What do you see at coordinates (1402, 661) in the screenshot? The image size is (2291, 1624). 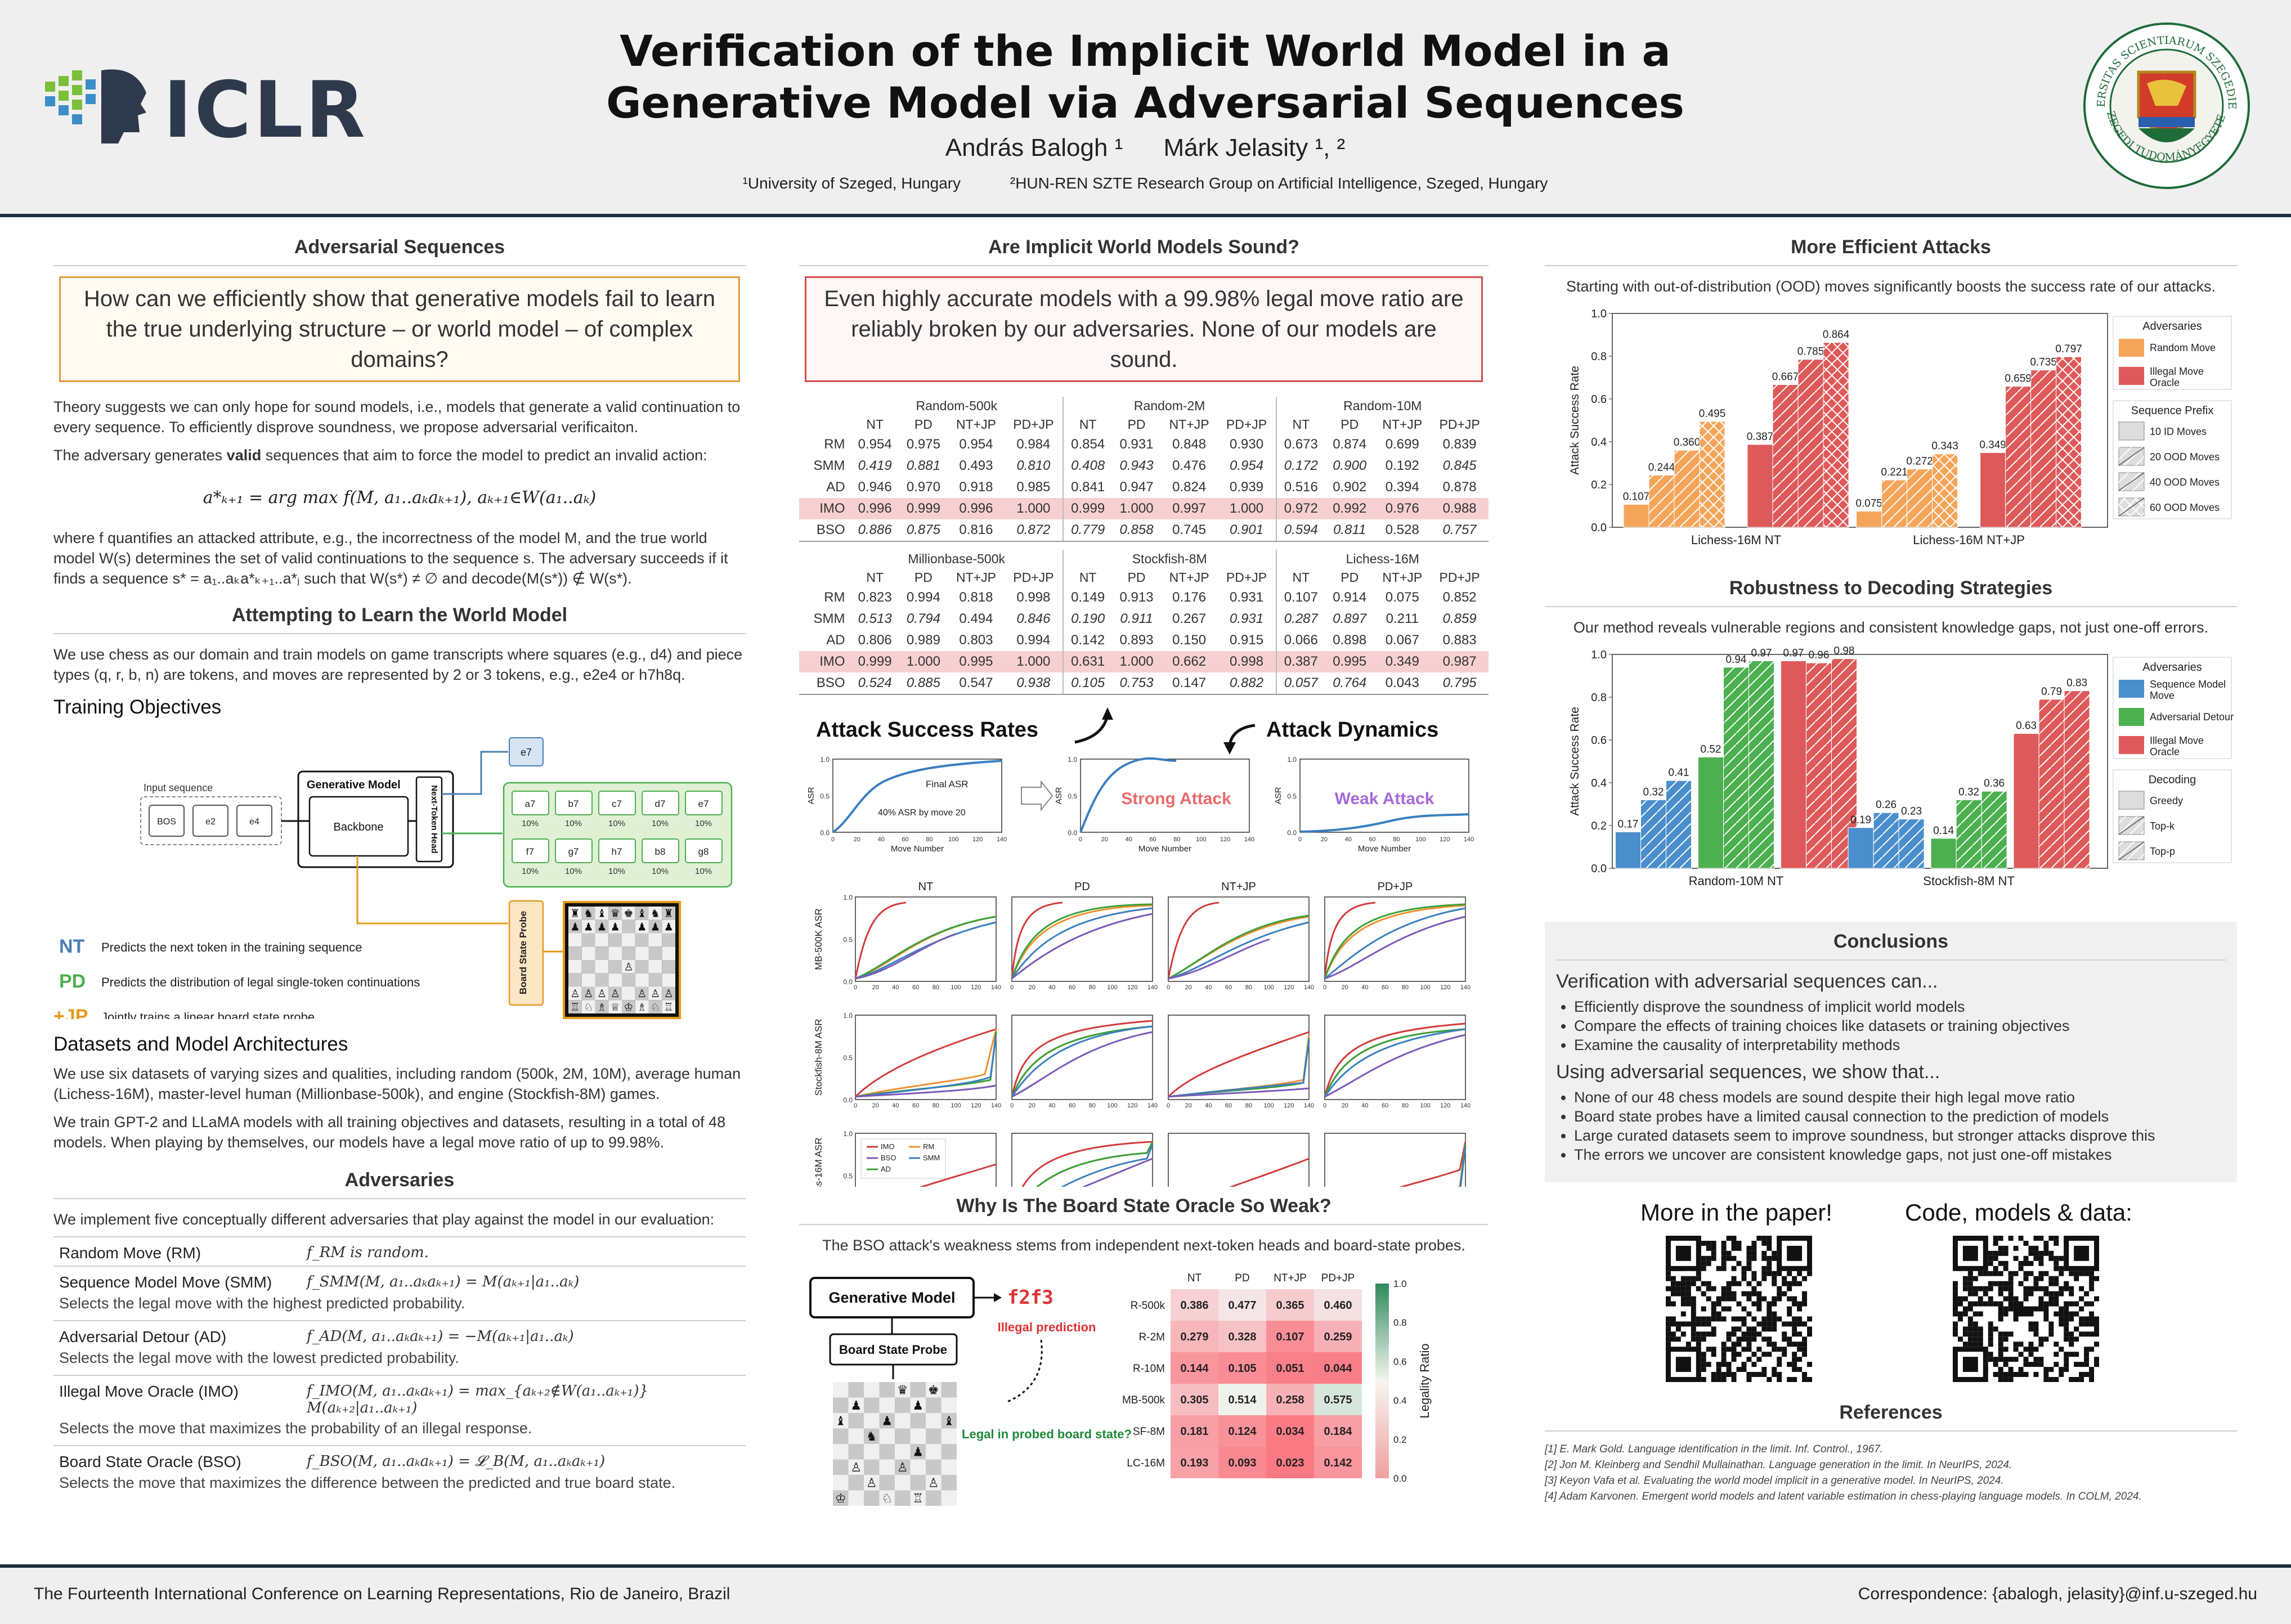 I see `table-cell: 0.349` at bounding box center [1402, 661].